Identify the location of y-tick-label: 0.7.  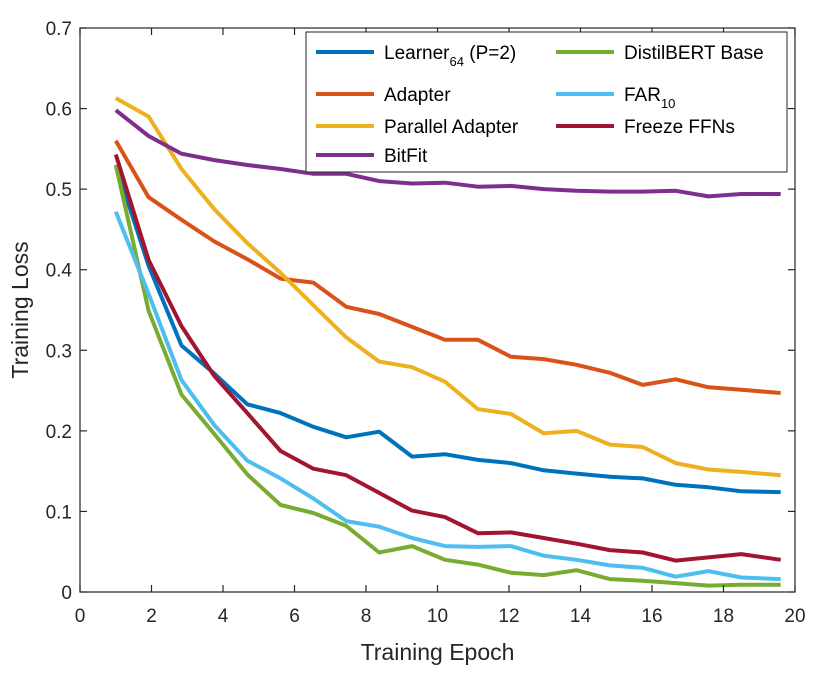
(59, 29).